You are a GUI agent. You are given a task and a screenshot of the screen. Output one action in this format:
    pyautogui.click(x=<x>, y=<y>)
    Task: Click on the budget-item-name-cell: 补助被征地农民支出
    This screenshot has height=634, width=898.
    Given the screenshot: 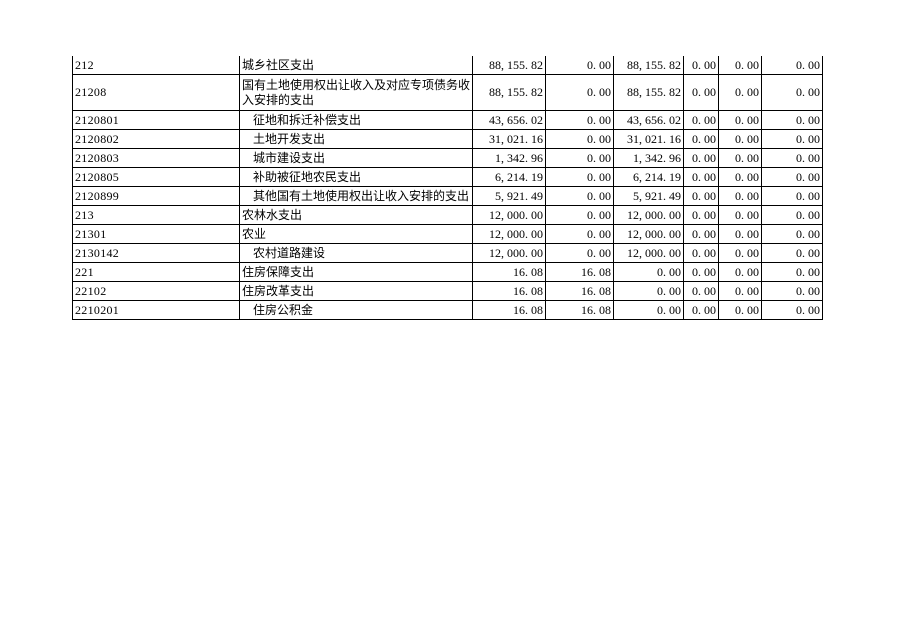 What is the action you would take?
    pyautogui.click(x=356, y=177)
    